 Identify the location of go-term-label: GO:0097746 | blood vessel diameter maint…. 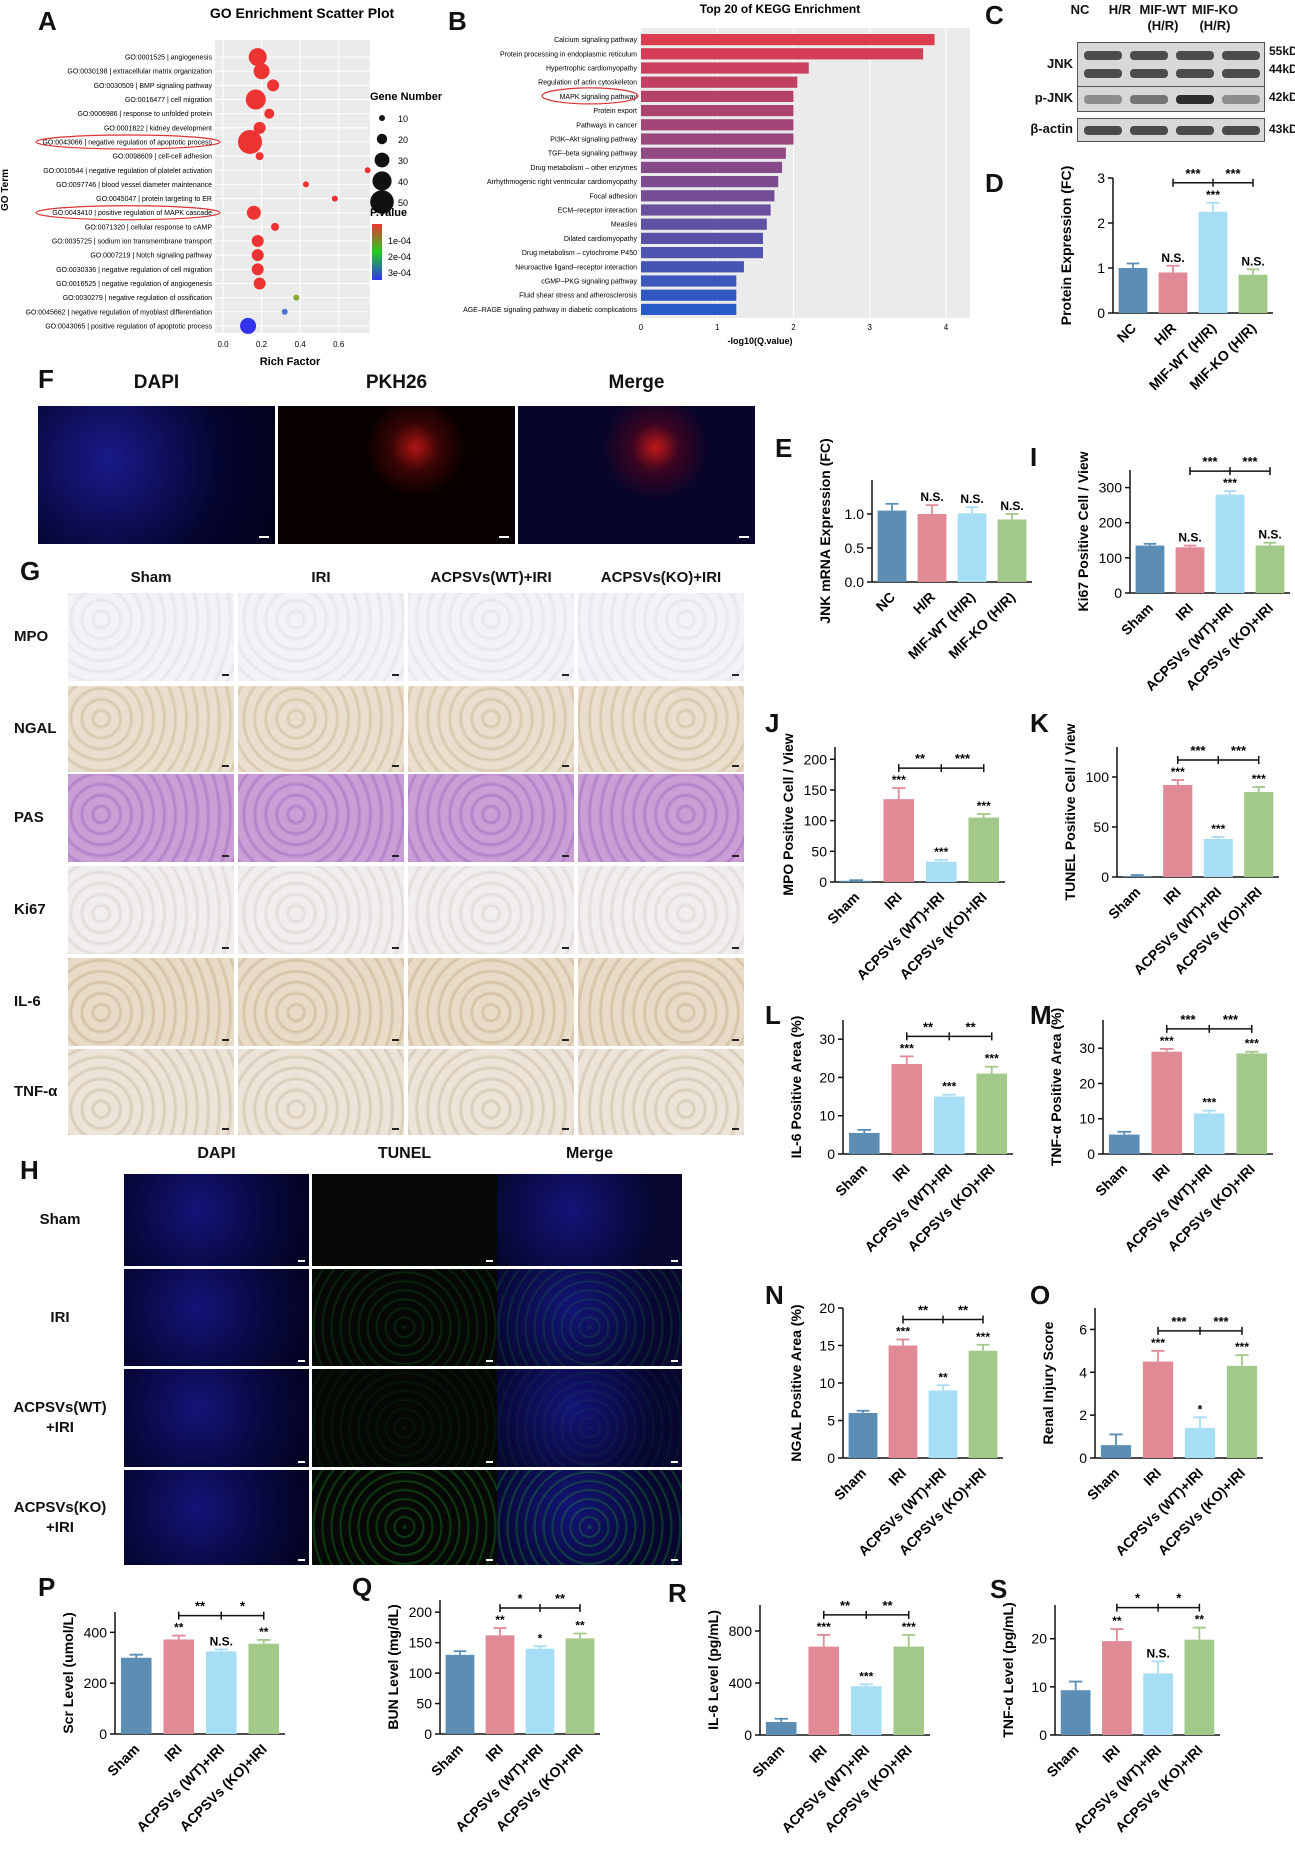
(134, 185).